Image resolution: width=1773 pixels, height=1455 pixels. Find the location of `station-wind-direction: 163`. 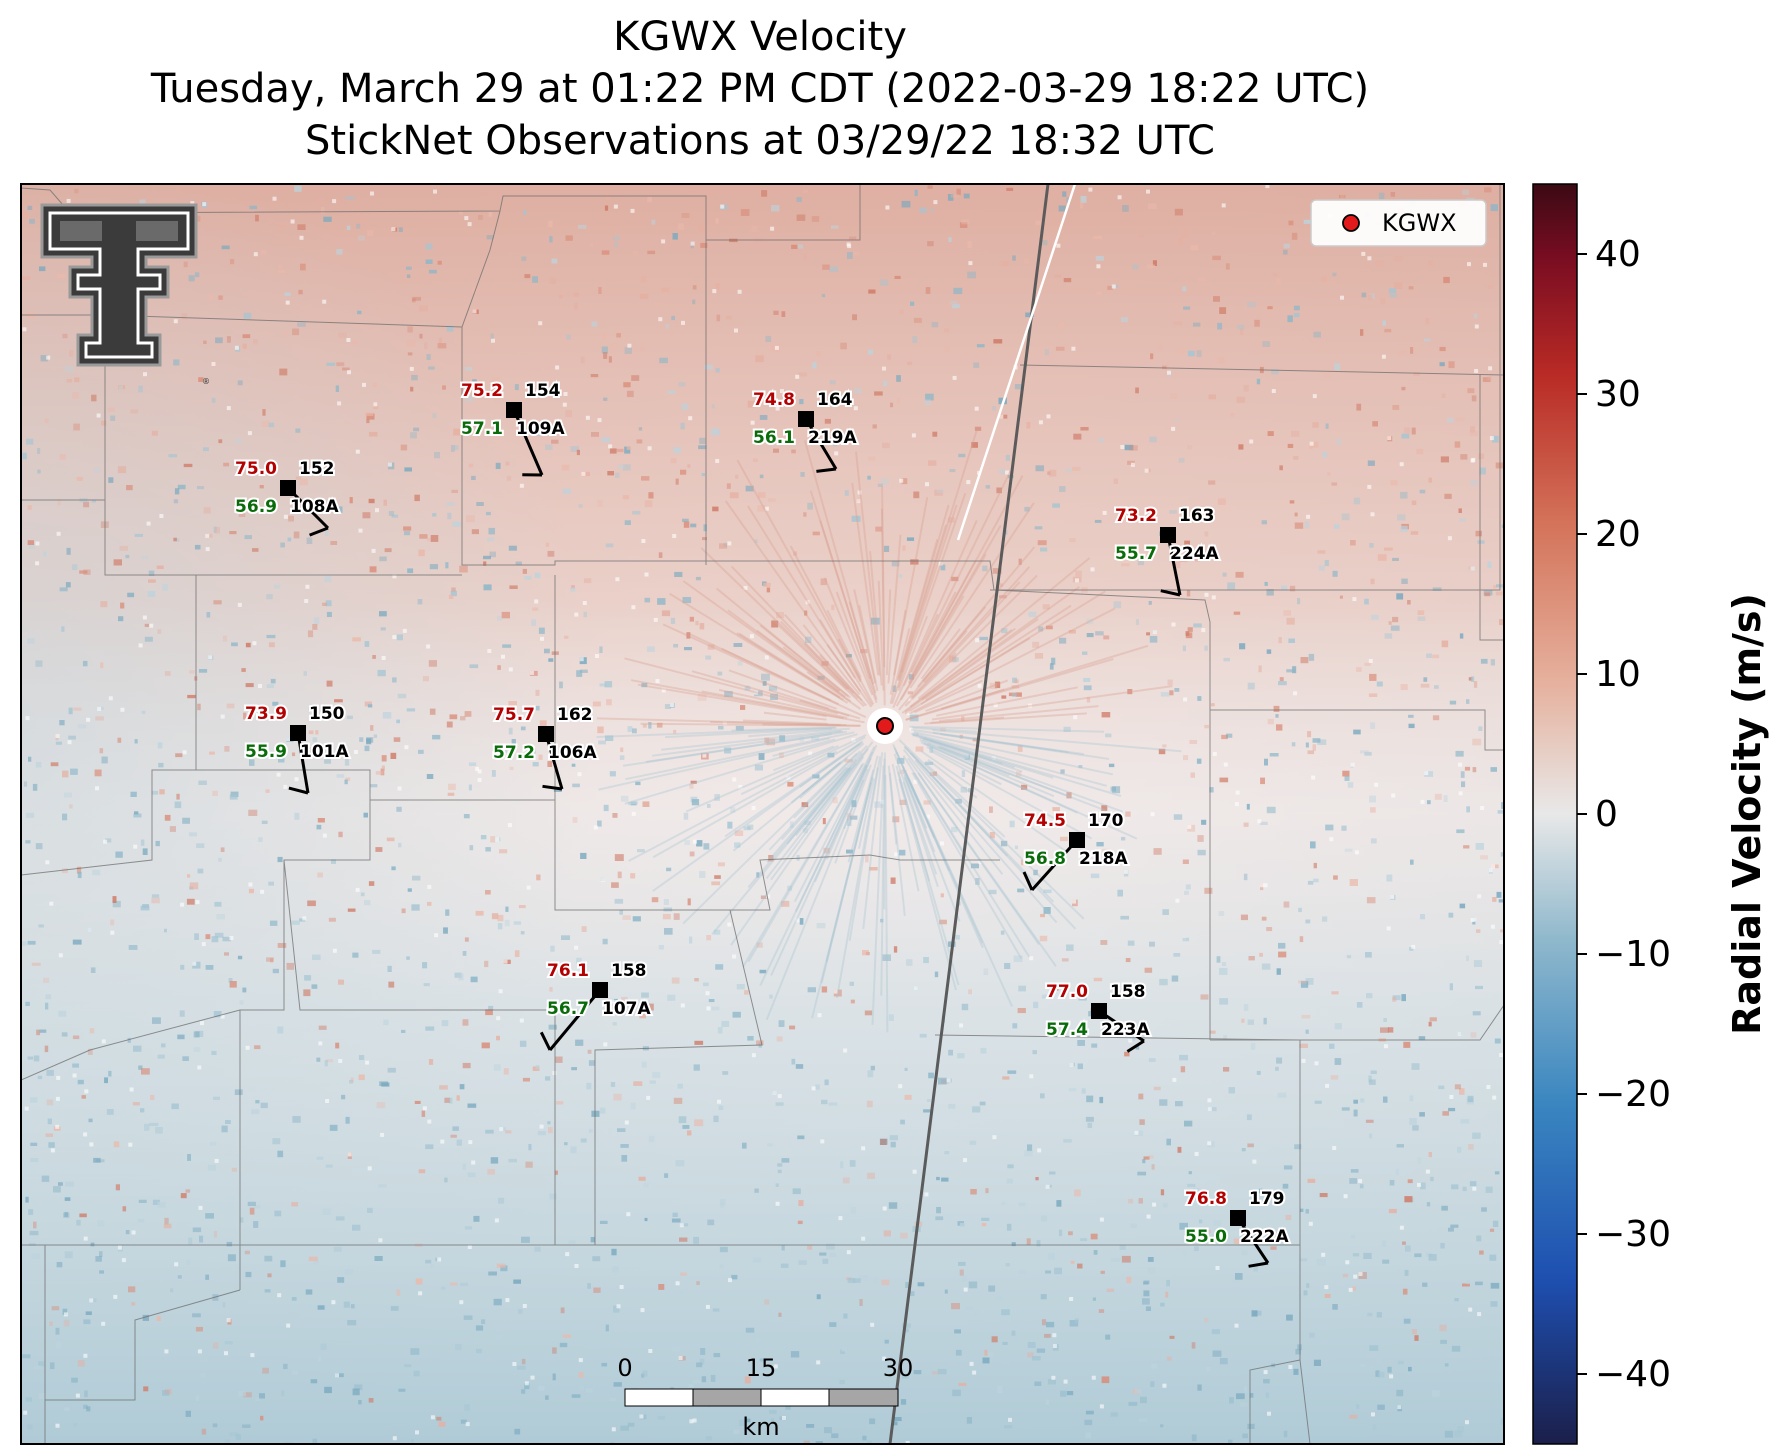

station-wind-direction: 163 is located at coordinates (1197, 516).